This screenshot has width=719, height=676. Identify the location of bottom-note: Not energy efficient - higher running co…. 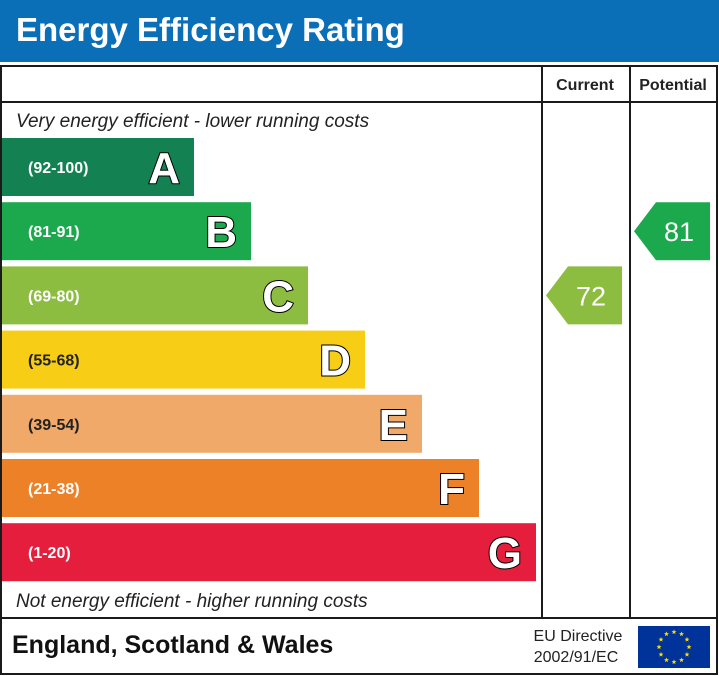
(192, 601).